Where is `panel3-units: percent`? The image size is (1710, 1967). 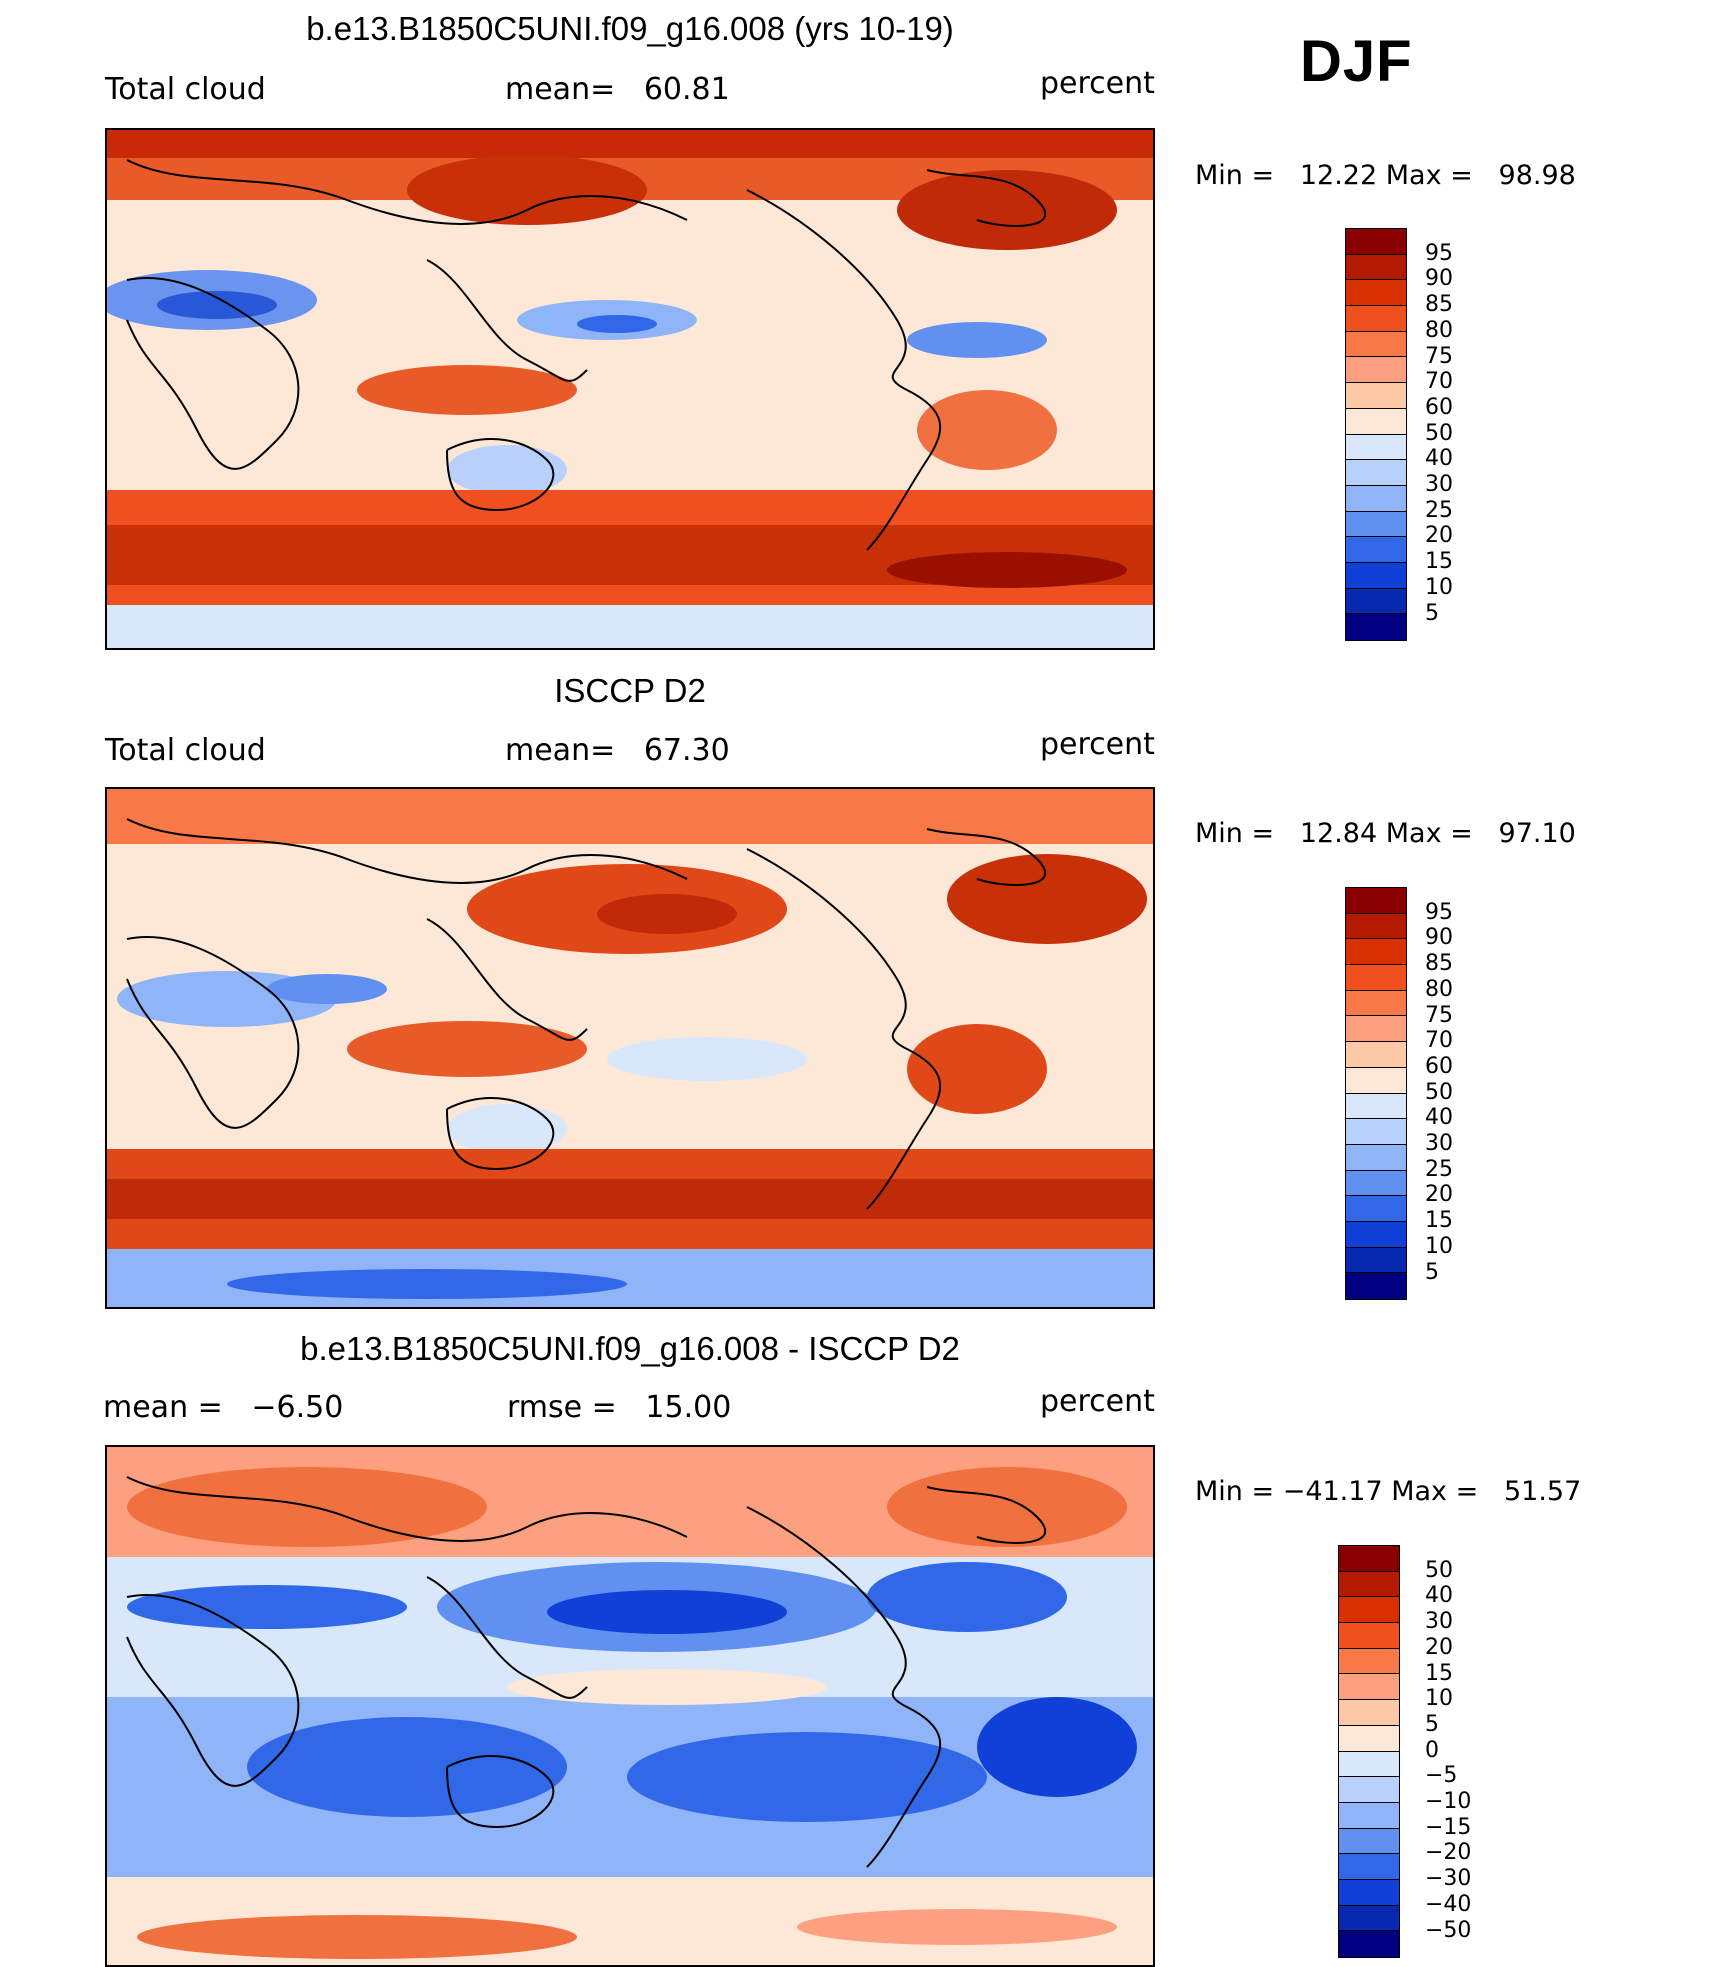
panel3-units: percent is located at coordinates (1097, 1401).